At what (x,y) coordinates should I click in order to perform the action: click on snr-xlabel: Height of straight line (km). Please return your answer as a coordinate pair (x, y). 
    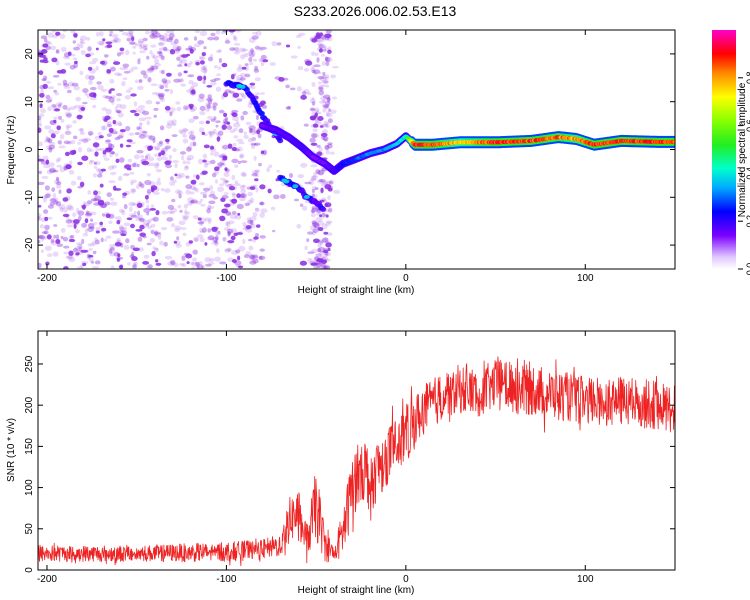
    Looking at the image, I should click on (356, 590).